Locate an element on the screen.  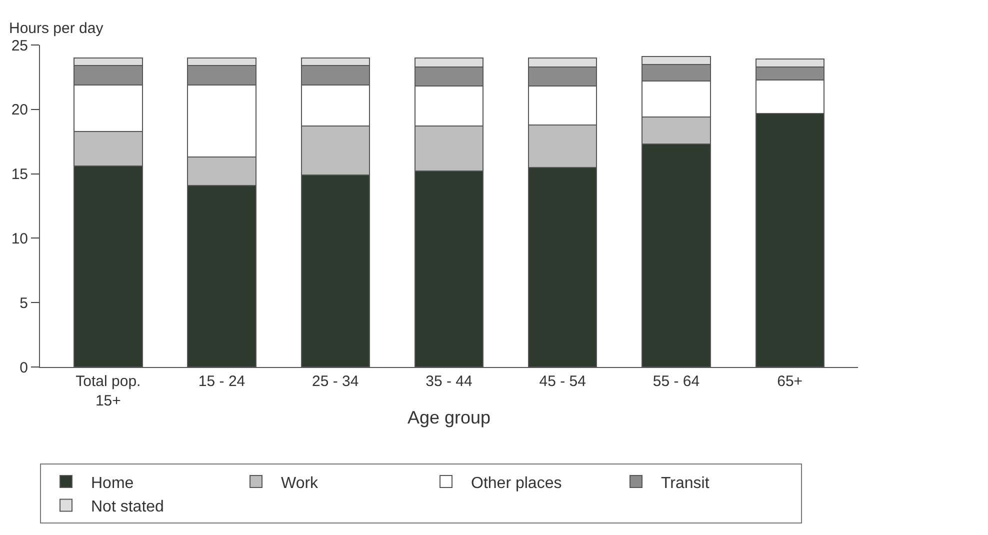
legend-label: Home is located at coordinates (112, 483).